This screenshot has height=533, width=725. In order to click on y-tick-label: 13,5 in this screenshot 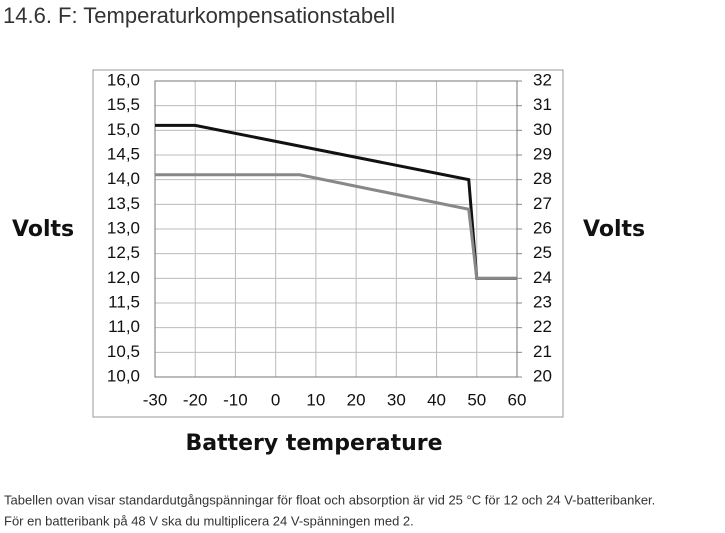, I will do `click(123, 203)`.